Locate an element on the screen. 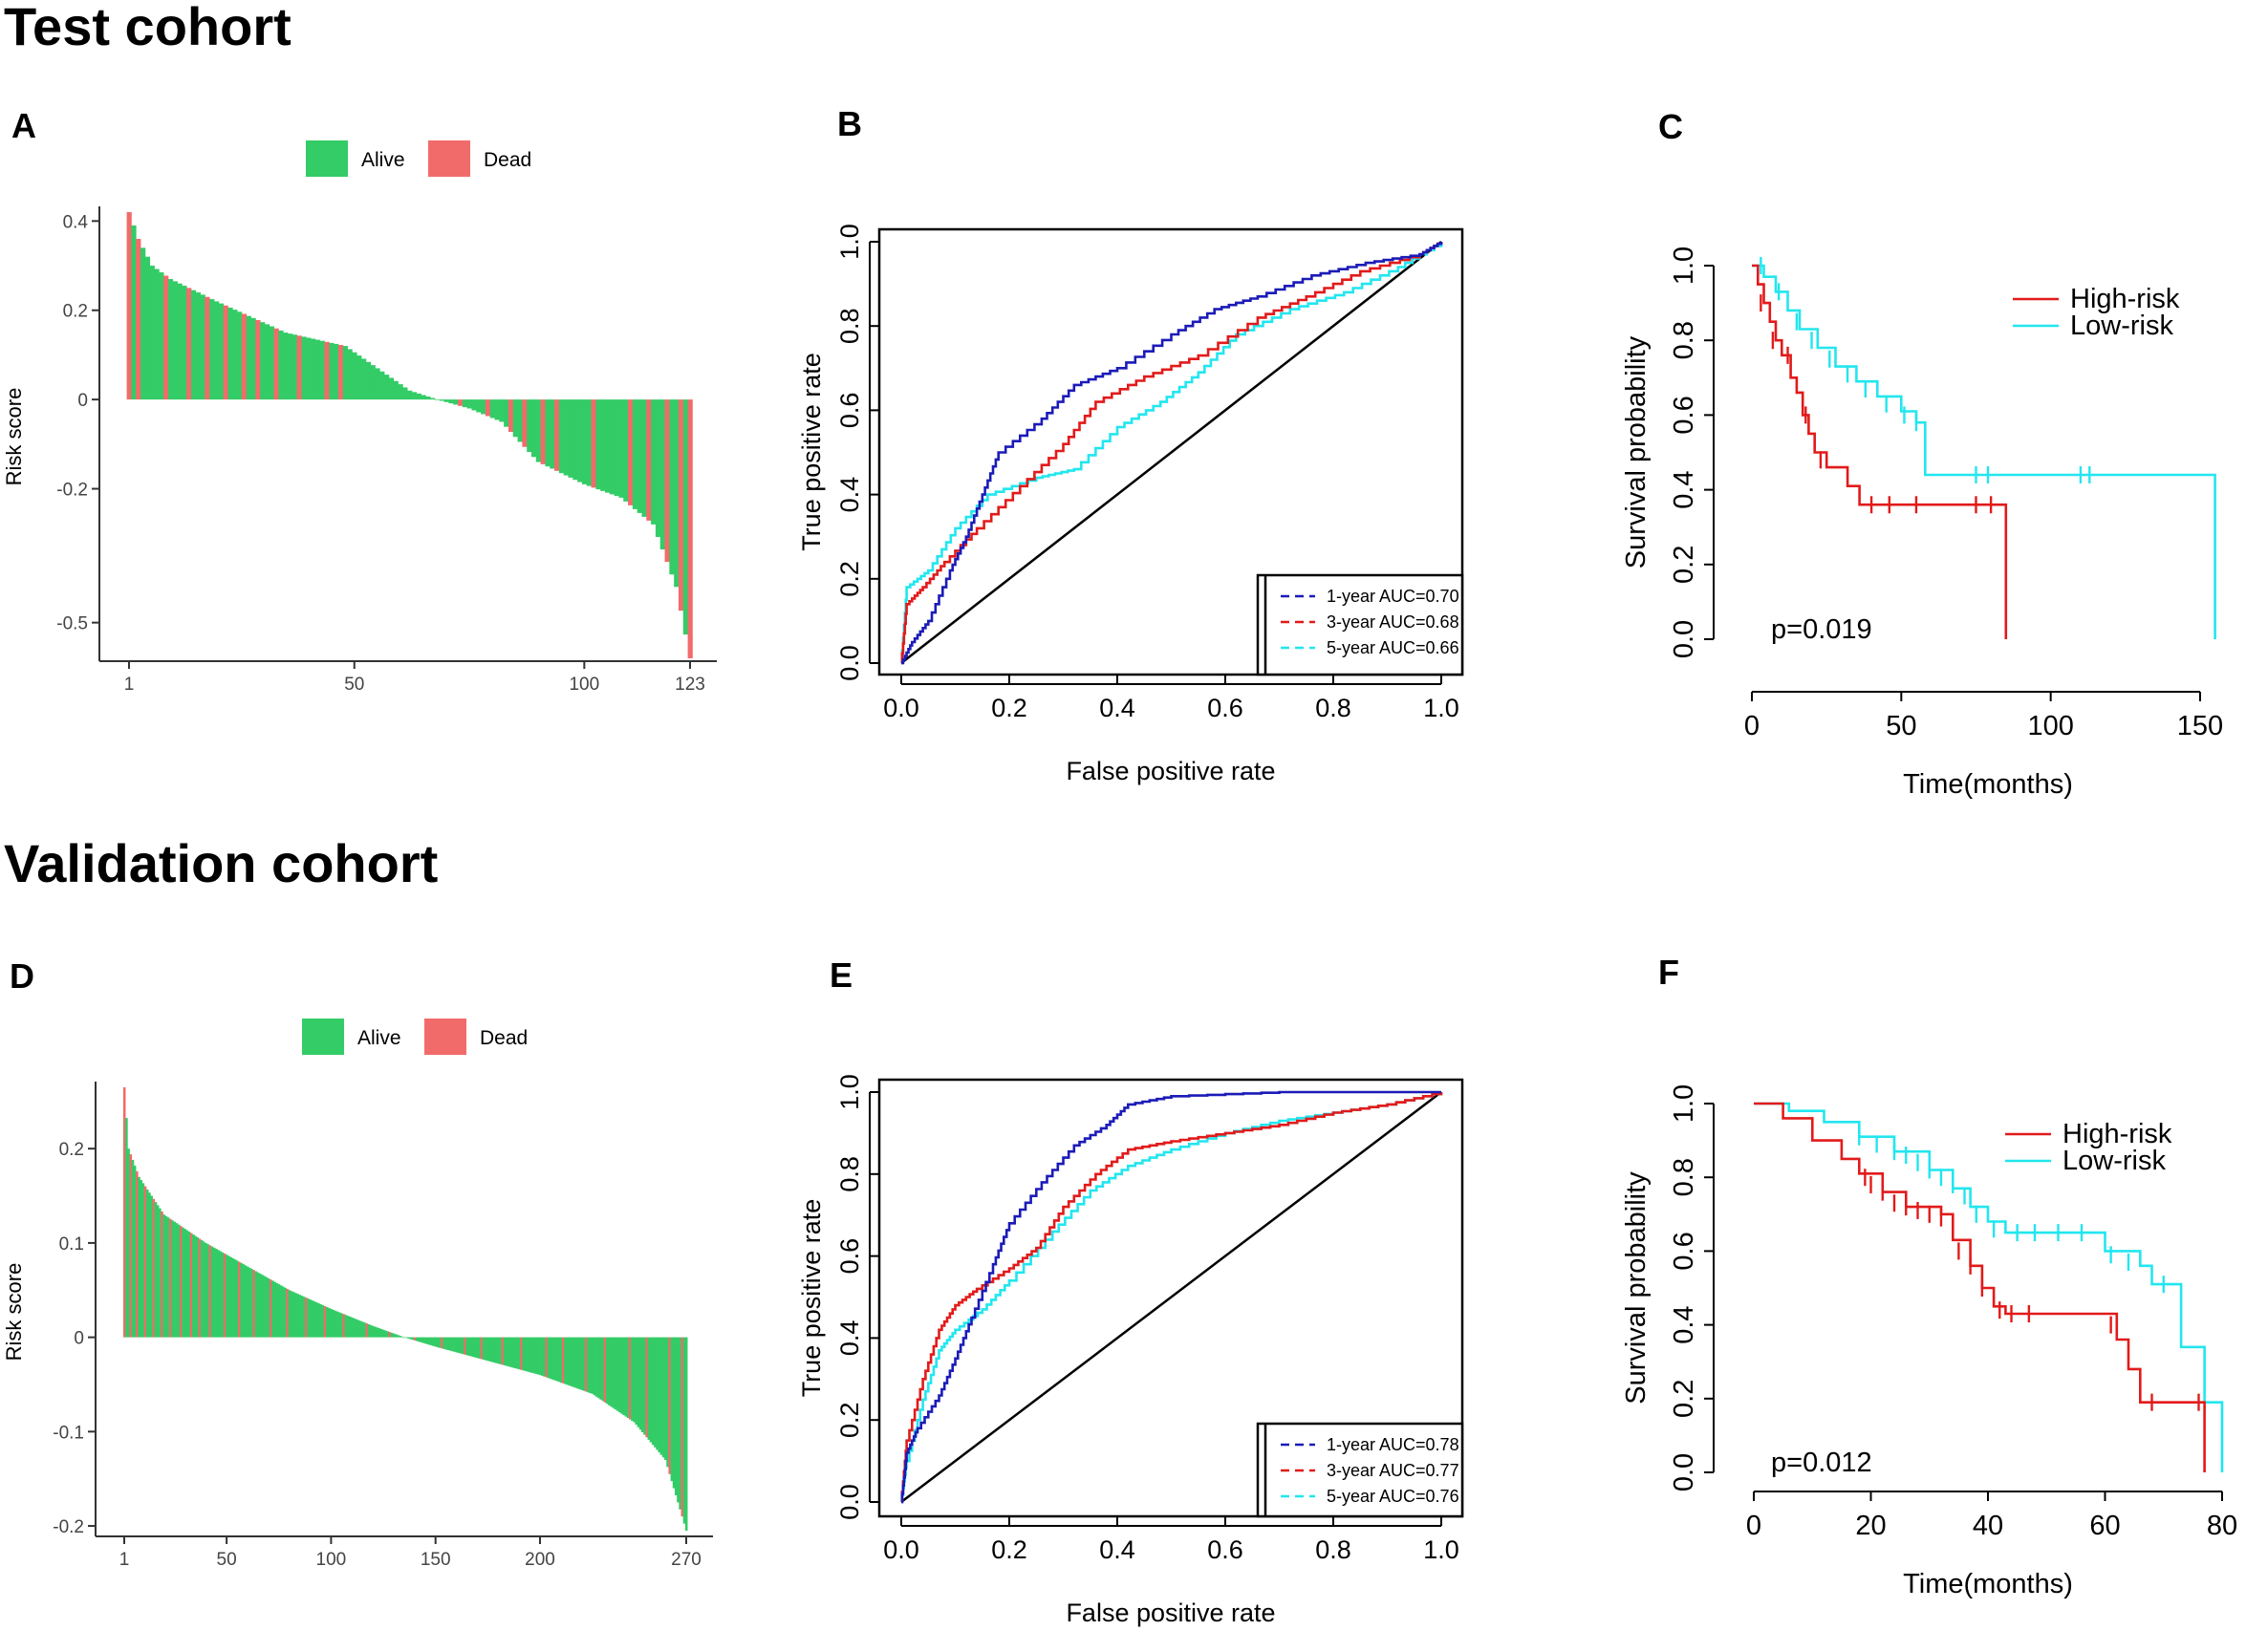 Image resolution: width=2246 pixels, height=1652 pixels. x-tick-label: 50 is located at coordinates (227, 1560).